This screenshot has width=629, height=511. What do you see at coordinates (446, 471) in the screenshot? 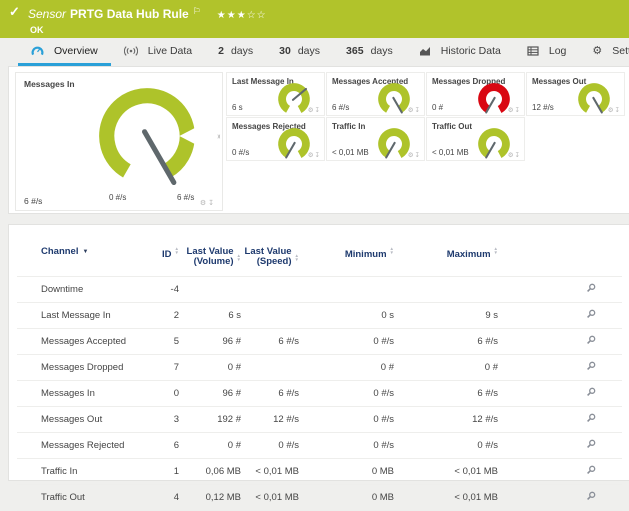
I see `cell-max: < 0,01 MB` at bounding box center [446, 471].